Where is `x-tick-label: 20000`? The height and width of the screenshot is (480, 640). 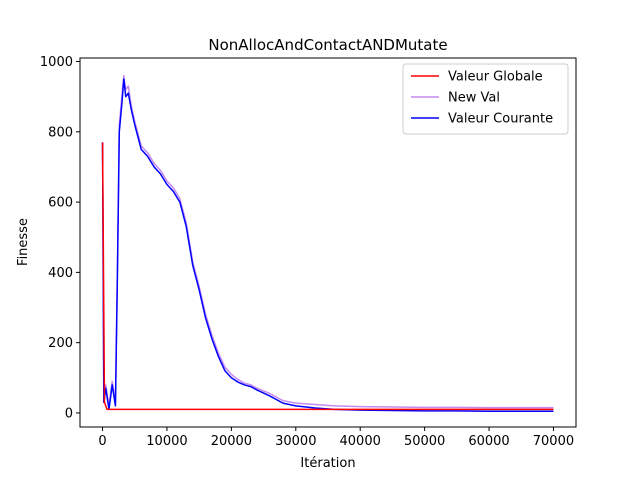
x-tick-label: 20000 is located at coordinates (231, 441).